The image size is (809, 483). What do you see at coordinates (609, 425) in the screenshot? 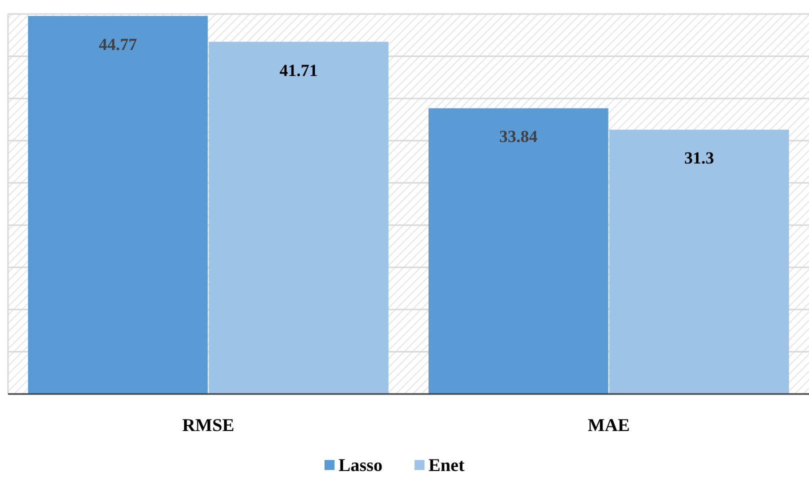
I see `x-tick-label: MAE` at bounding box center [609, 425].